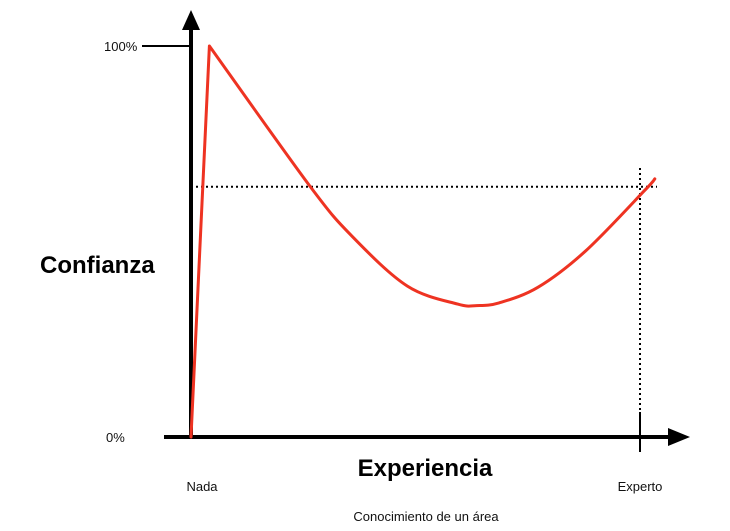 The image size is (730, 531). Describe the element at coordinates (121, 46) in the screenshot. I see `y-tick-label-max: 100%` at that location.